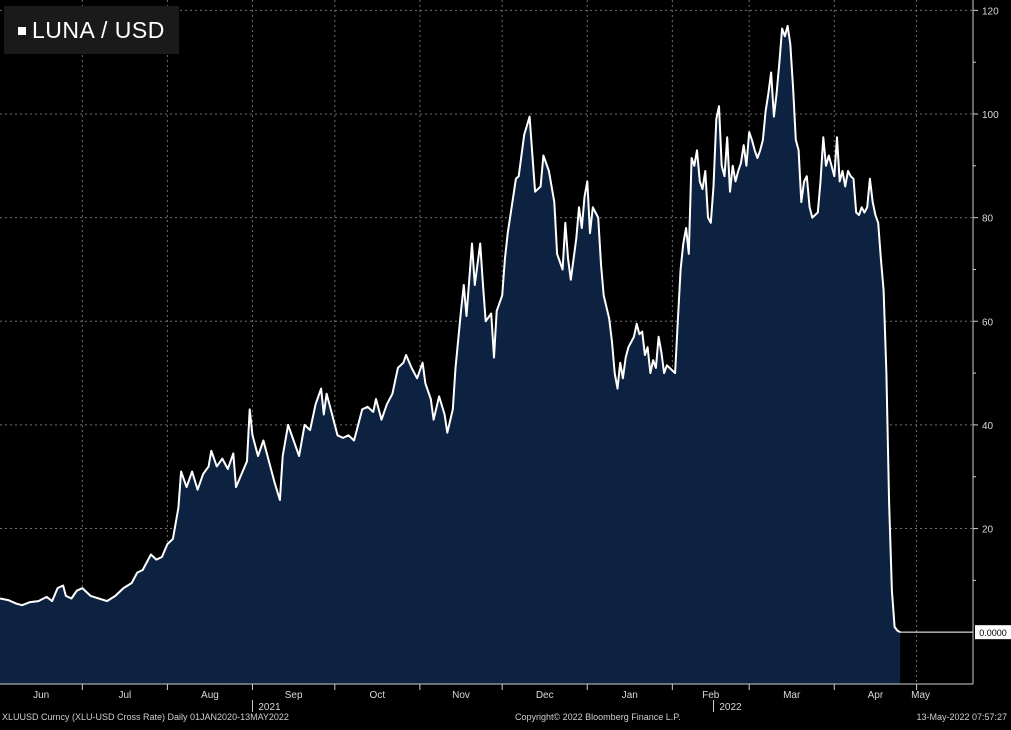 Image resolution: width=1011 pixels, height=730 pixels. What do you see at coordinates (876, 695) in the screenshot?
I see `x-tick-label: Apr` at bounding box center [876, 695].